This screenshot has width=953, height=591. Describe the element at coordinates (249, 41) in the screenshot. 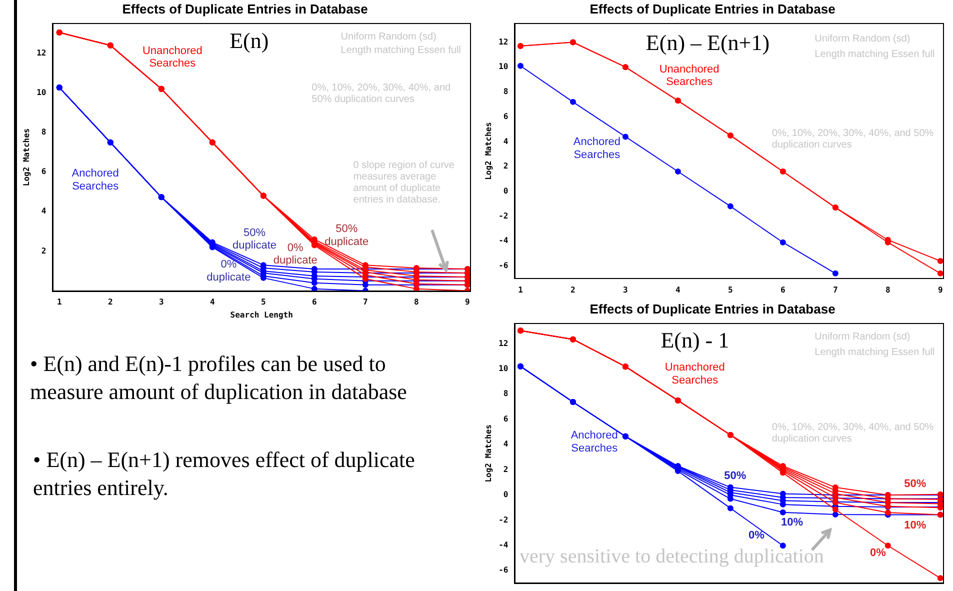

I see `annotation: E(n)` at that location.